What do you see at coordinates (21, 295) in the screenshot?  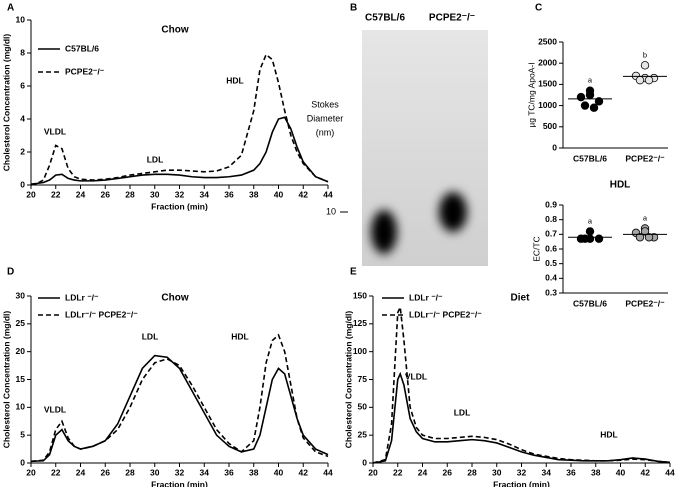 I see `y-tick-label: 30` at bounding box center [21, 295].